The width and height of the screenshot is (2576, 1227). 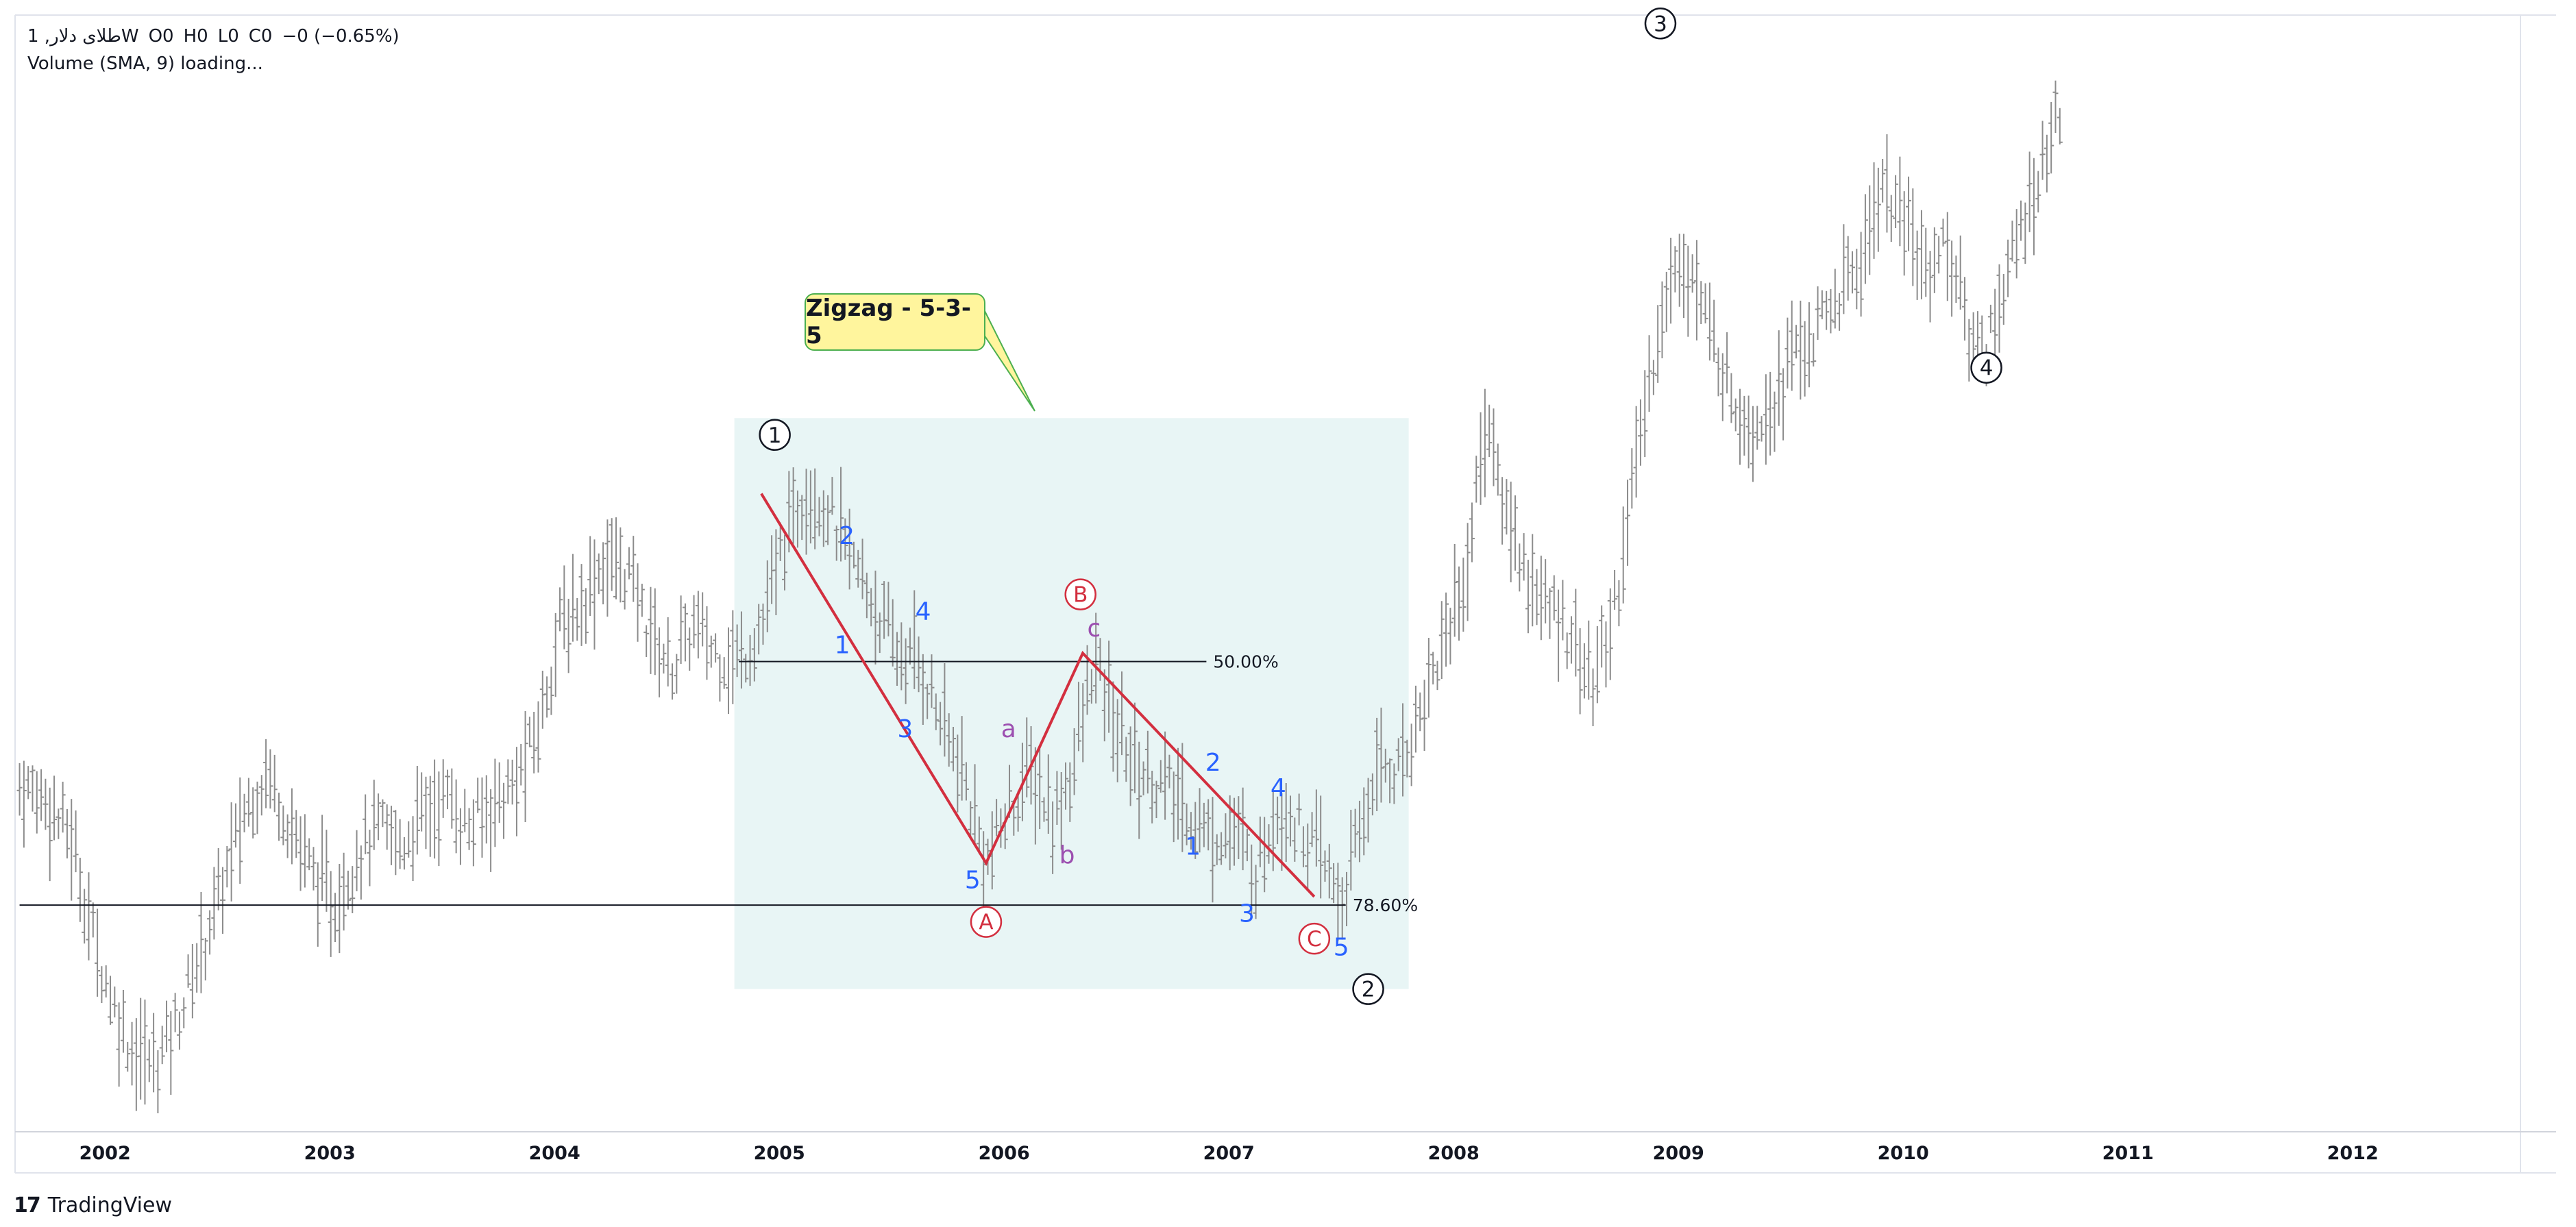 I want to click on wave-label-circled: 3, so click(x=1661, y=24).